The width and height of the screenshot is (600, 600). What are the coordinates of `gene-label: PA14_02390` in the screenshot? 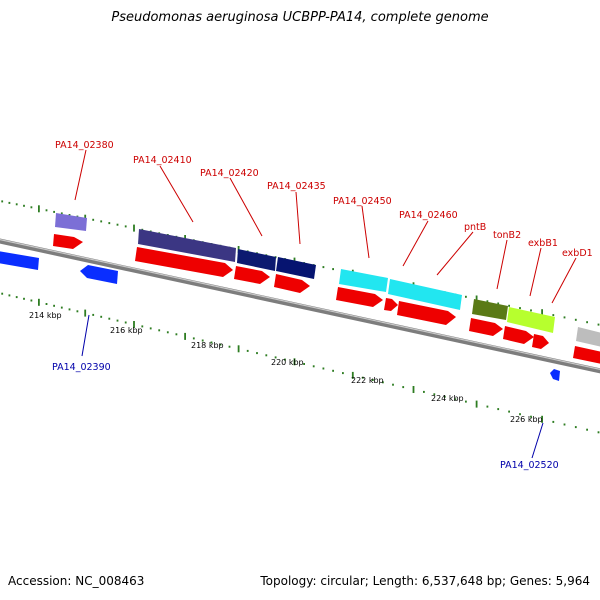 It's located at (81, 367).